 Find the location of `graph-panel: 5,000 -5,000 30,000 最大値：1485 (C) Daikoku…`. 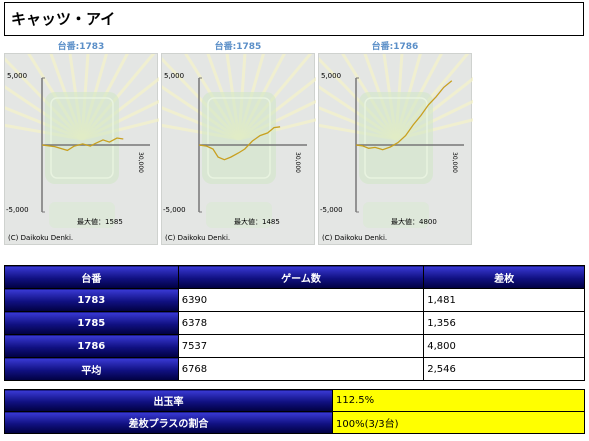

graph-panel: 5,000 -5,000 30,000 最大値：1485 (C) Daikoku… is located at coordinates (238, 149).